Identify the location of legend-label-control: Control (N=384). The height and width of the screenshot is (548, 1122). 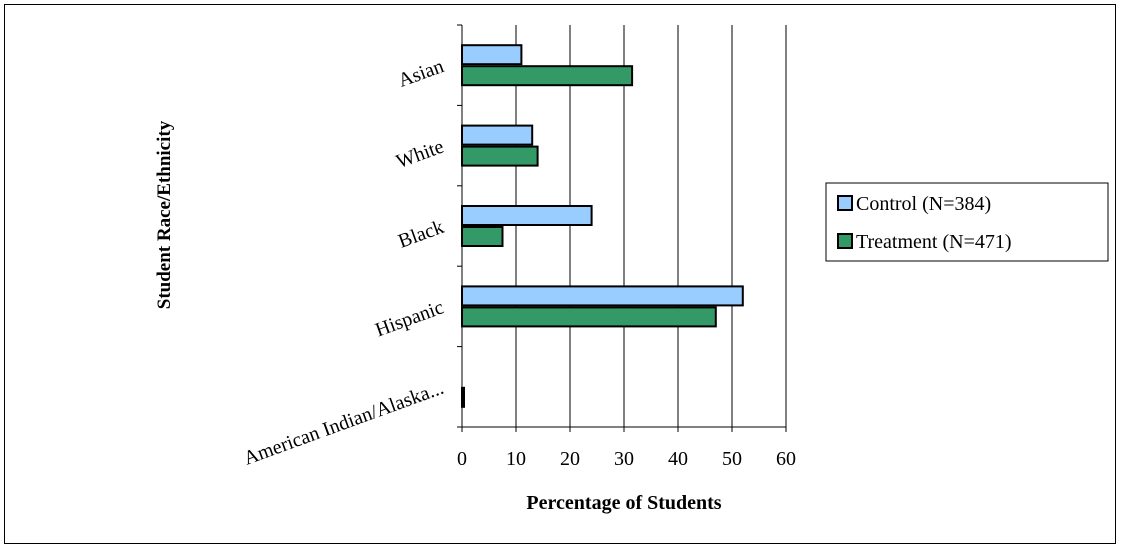
(923, 204).